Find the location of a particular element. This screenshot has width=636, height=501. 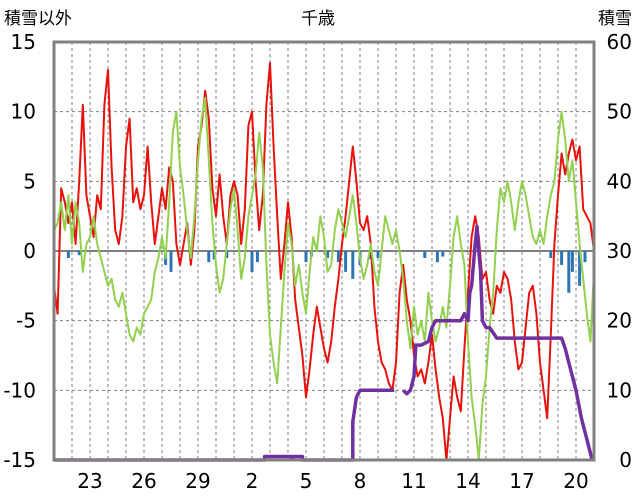

left-y-tick-label: 5 is located at coordinates (29, 181).